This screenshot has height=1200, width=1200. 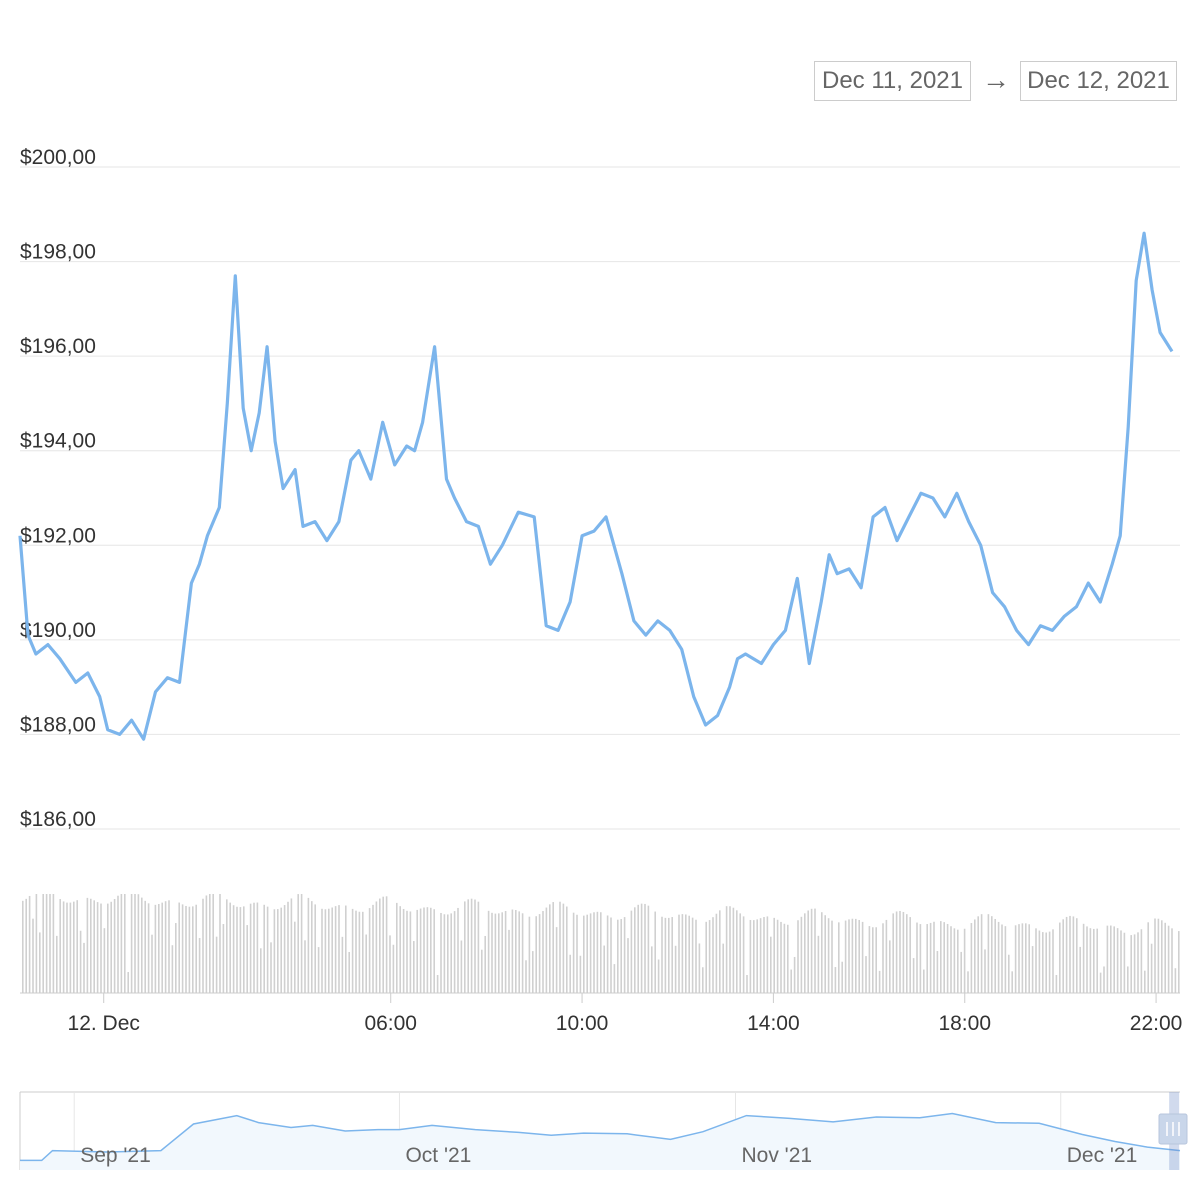 I want to click on range-start-date: Dec 11, 2021, so click(x=892, y=81).